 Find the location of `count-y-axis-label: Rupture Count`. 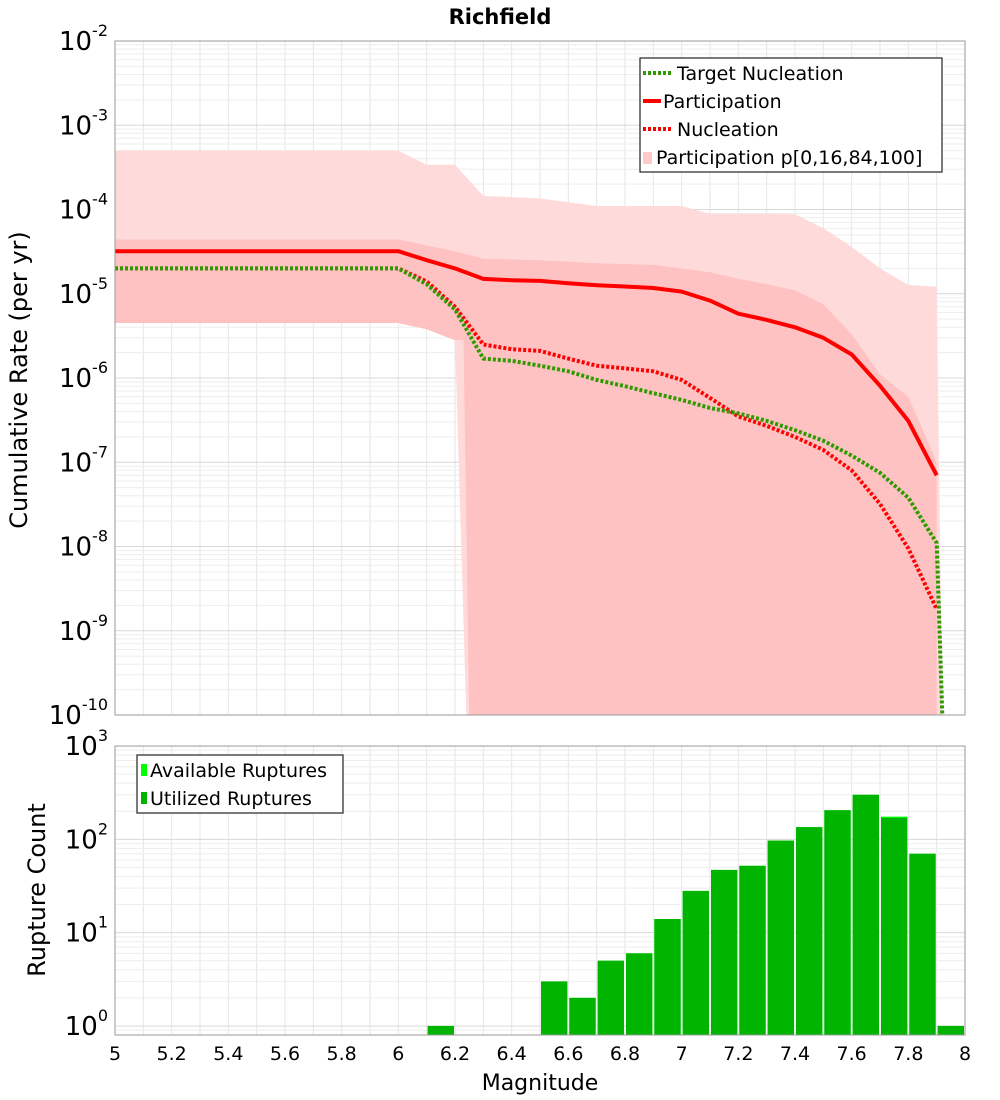

count-y-axis-label: Rupture Count is located at coordinates (37, 890).